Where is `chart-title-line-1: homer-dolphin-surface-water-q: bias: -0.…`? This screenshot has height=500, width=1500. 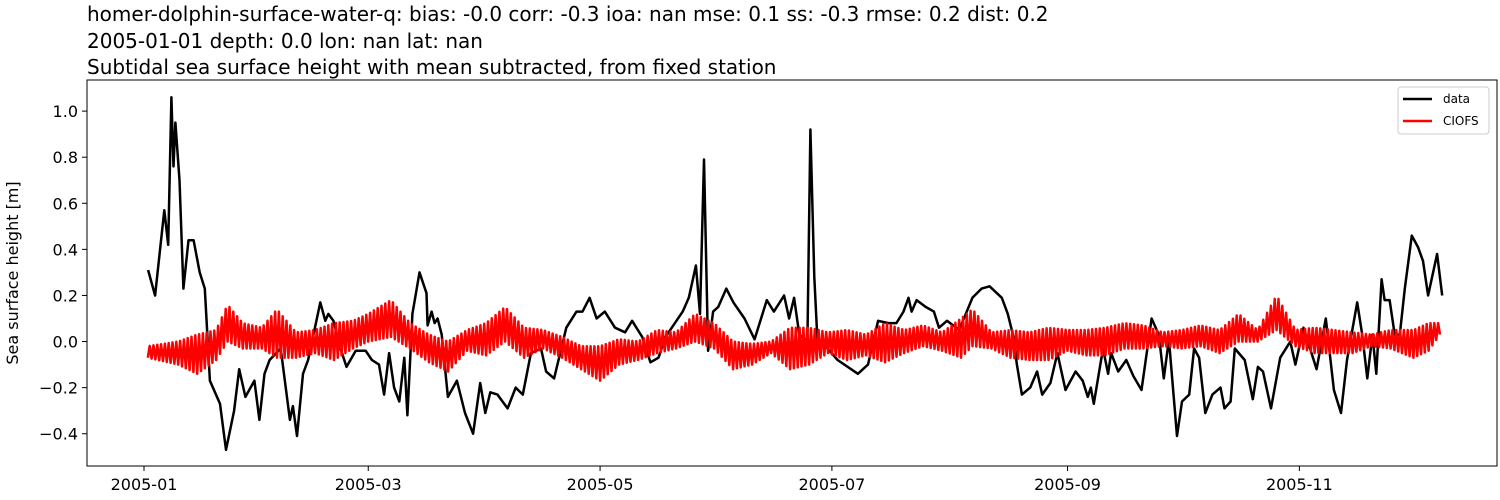 chart-title-line-1: homer-dolphin-surface-water-q: bias: -0.… is located at coordinates (568, 14).